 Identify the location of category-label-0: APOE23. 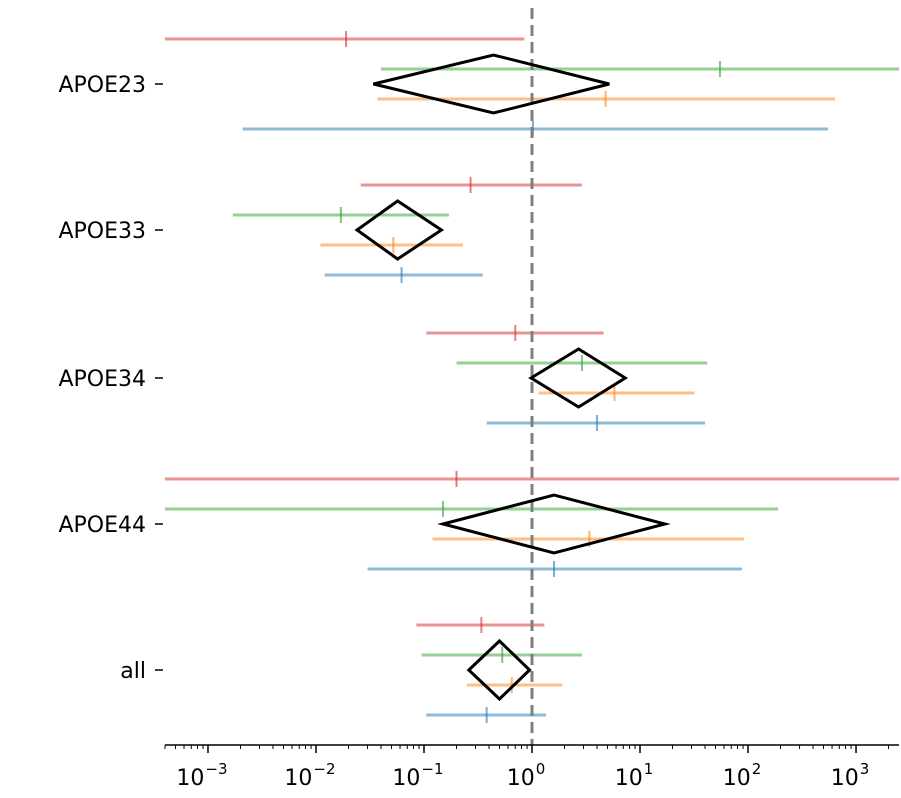
(102, 85).